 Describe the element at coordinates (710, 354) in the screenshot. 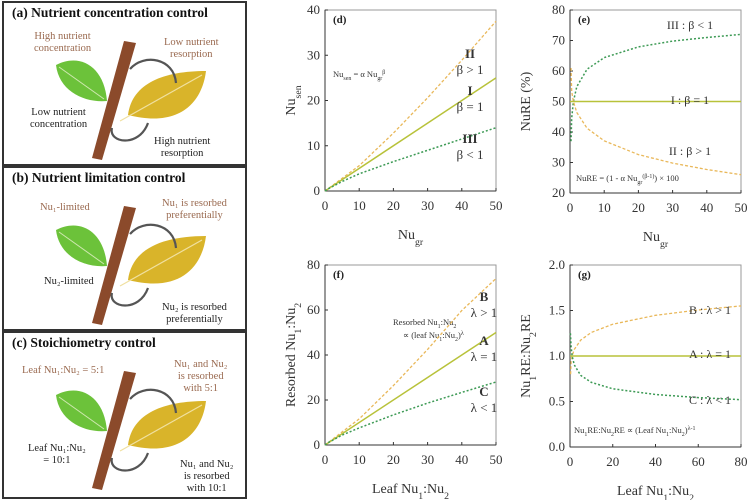

I see `series-label: A : λ = 1` at that location.